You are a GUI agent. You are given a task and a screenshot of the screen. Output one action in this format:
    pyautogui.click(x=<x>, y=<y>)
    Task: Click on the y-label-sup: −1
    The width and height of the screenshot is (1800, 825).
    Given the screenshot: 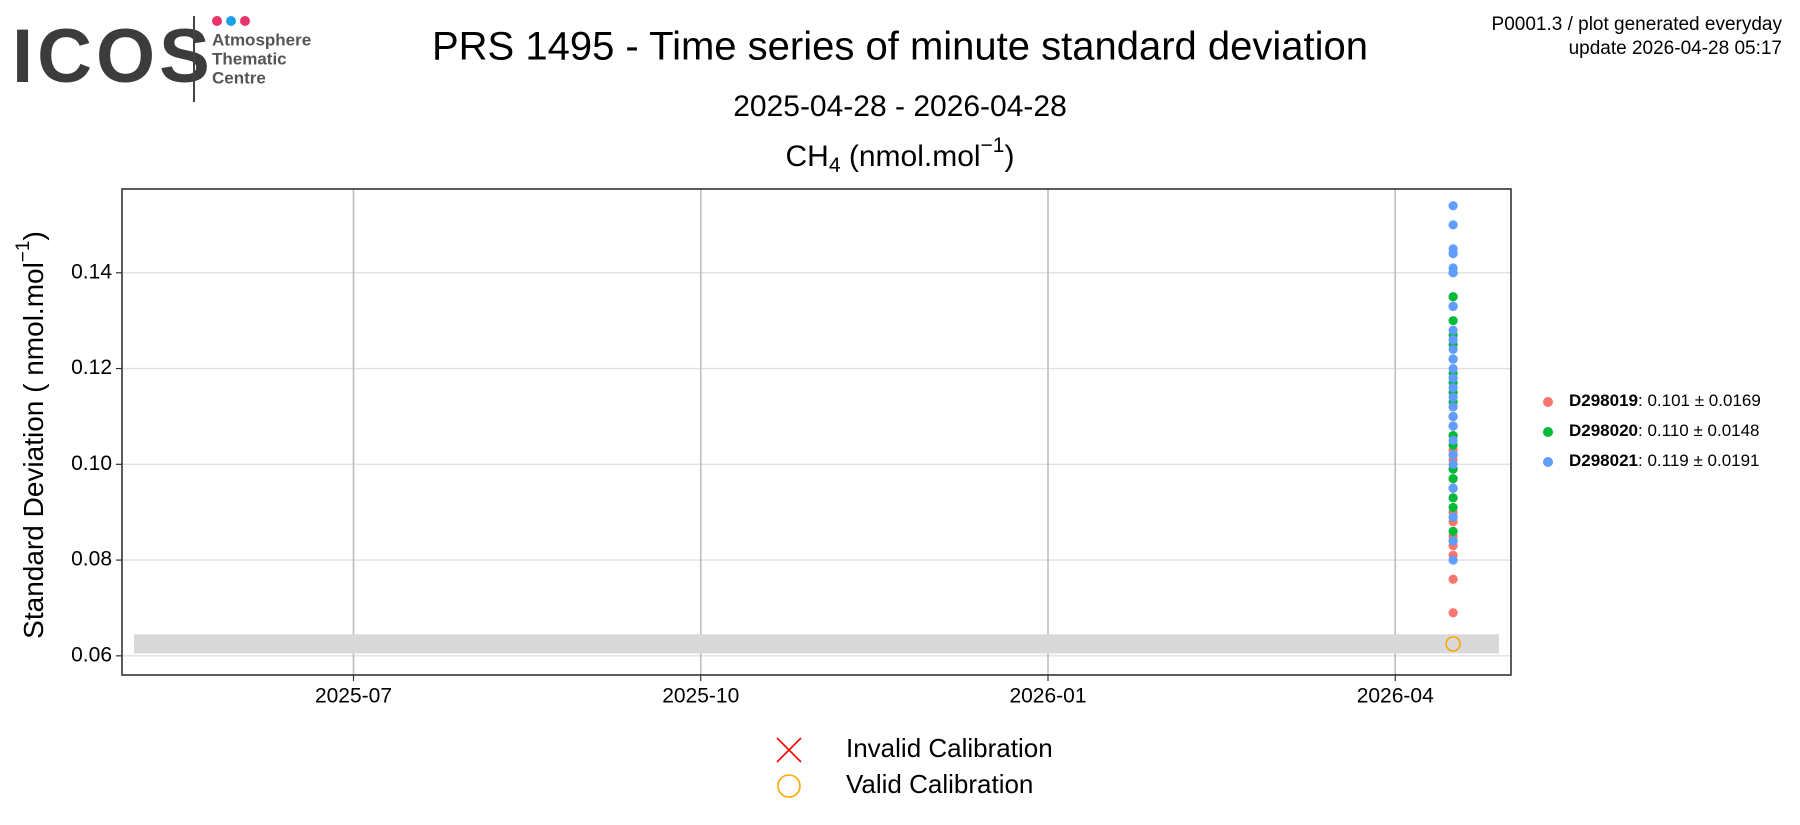 What is the action you would take?
    pyautogui.click(x=23, y=252)
    